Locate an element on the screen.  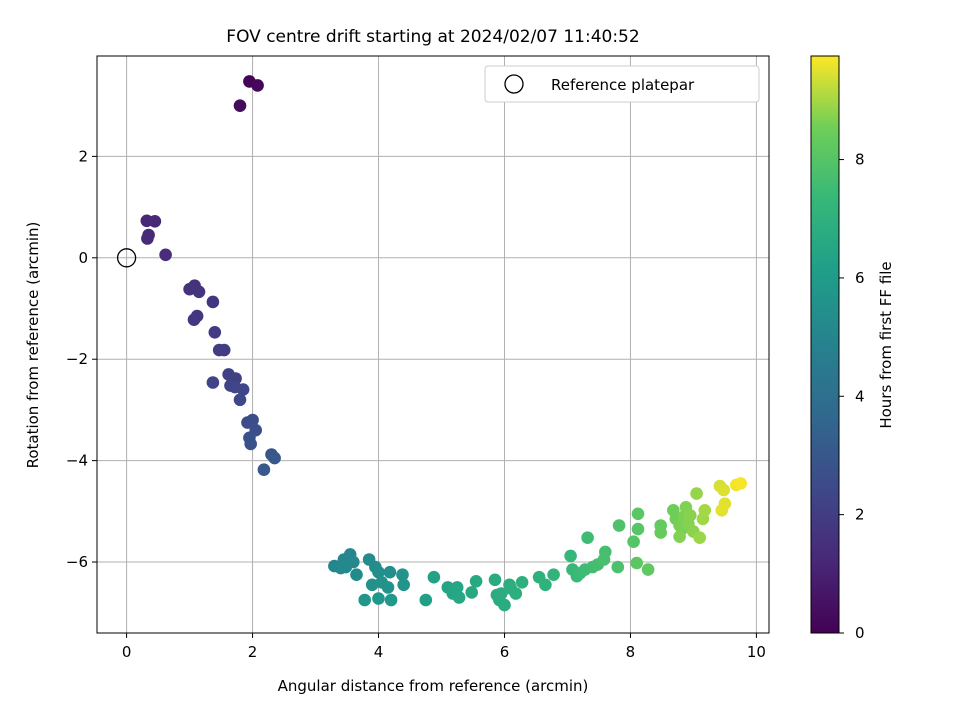
legend: Reference platepar is located at coordinates (622, 84).